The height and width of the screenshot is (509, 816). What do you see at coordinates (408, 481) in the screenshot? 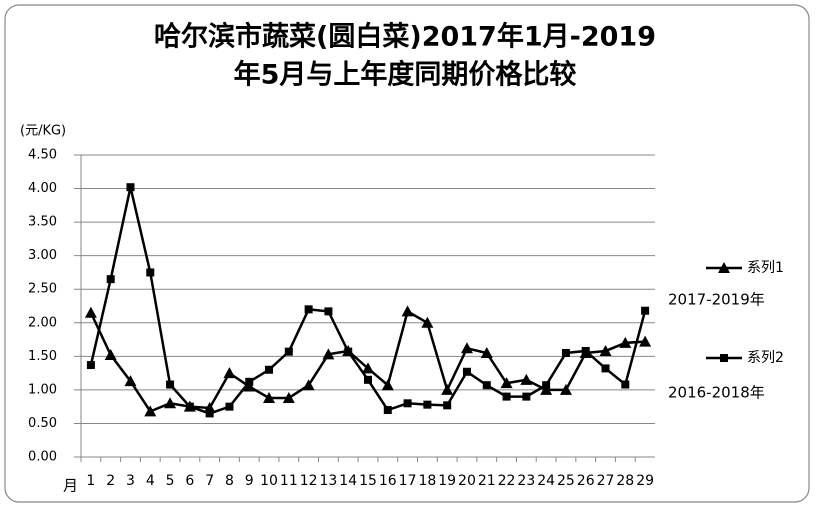
I see `x-tick-label: 17` at bounding box center [408, 481].